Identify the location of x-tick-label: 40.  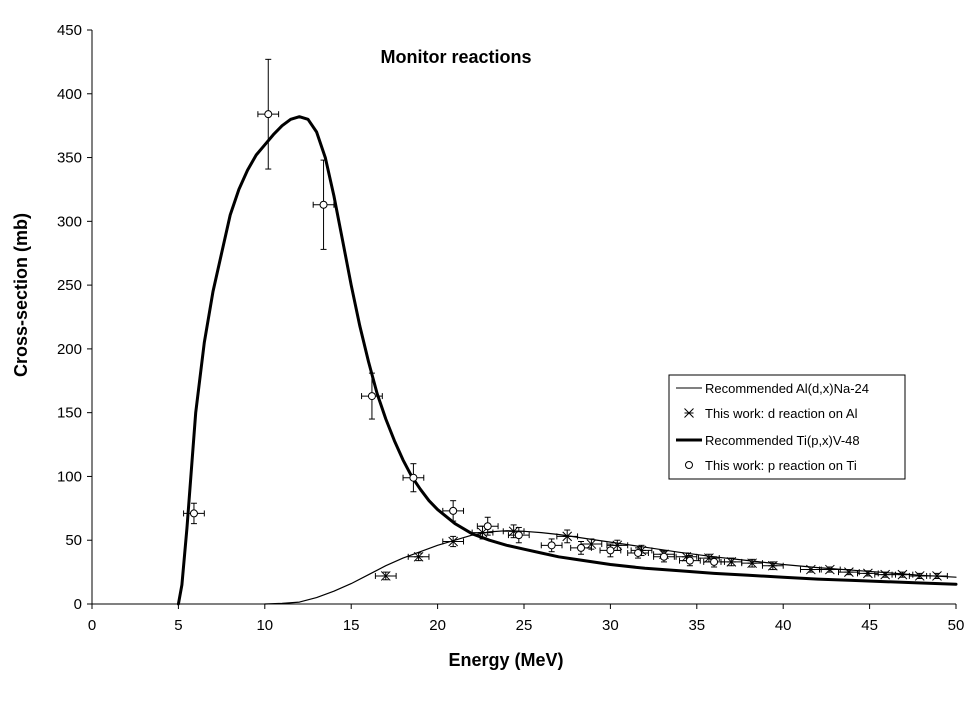
(783, 625).